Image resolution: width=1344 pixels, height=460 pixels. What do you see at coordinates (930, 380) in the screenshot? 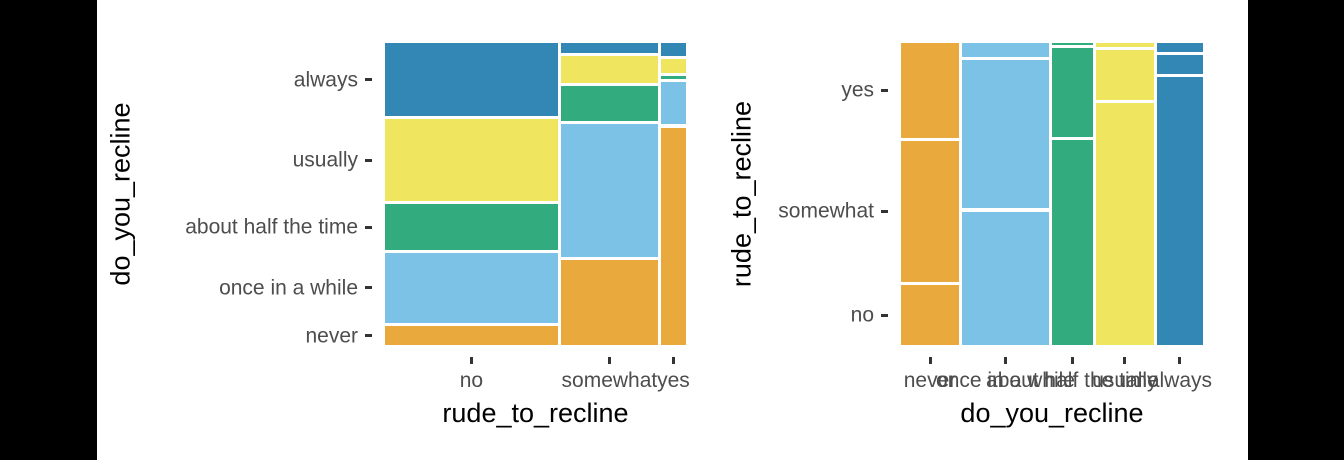
I see `x-tick-label: never` at bounding box center [930, 380].